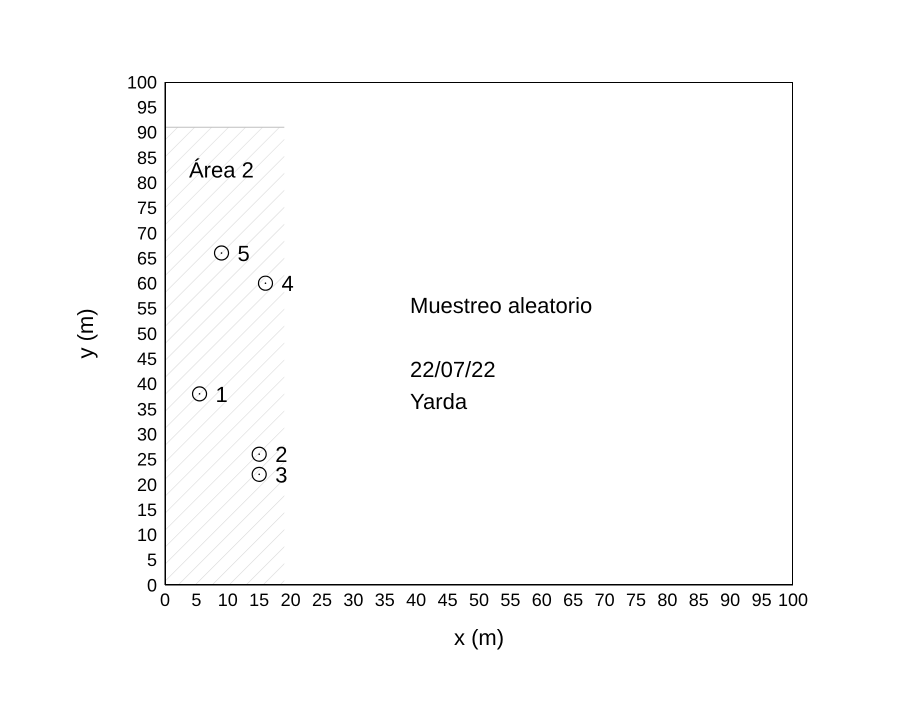  Describe the element at coordinates (290, 600) in the screenshot. I see `x-tick-label: 20` at that location.